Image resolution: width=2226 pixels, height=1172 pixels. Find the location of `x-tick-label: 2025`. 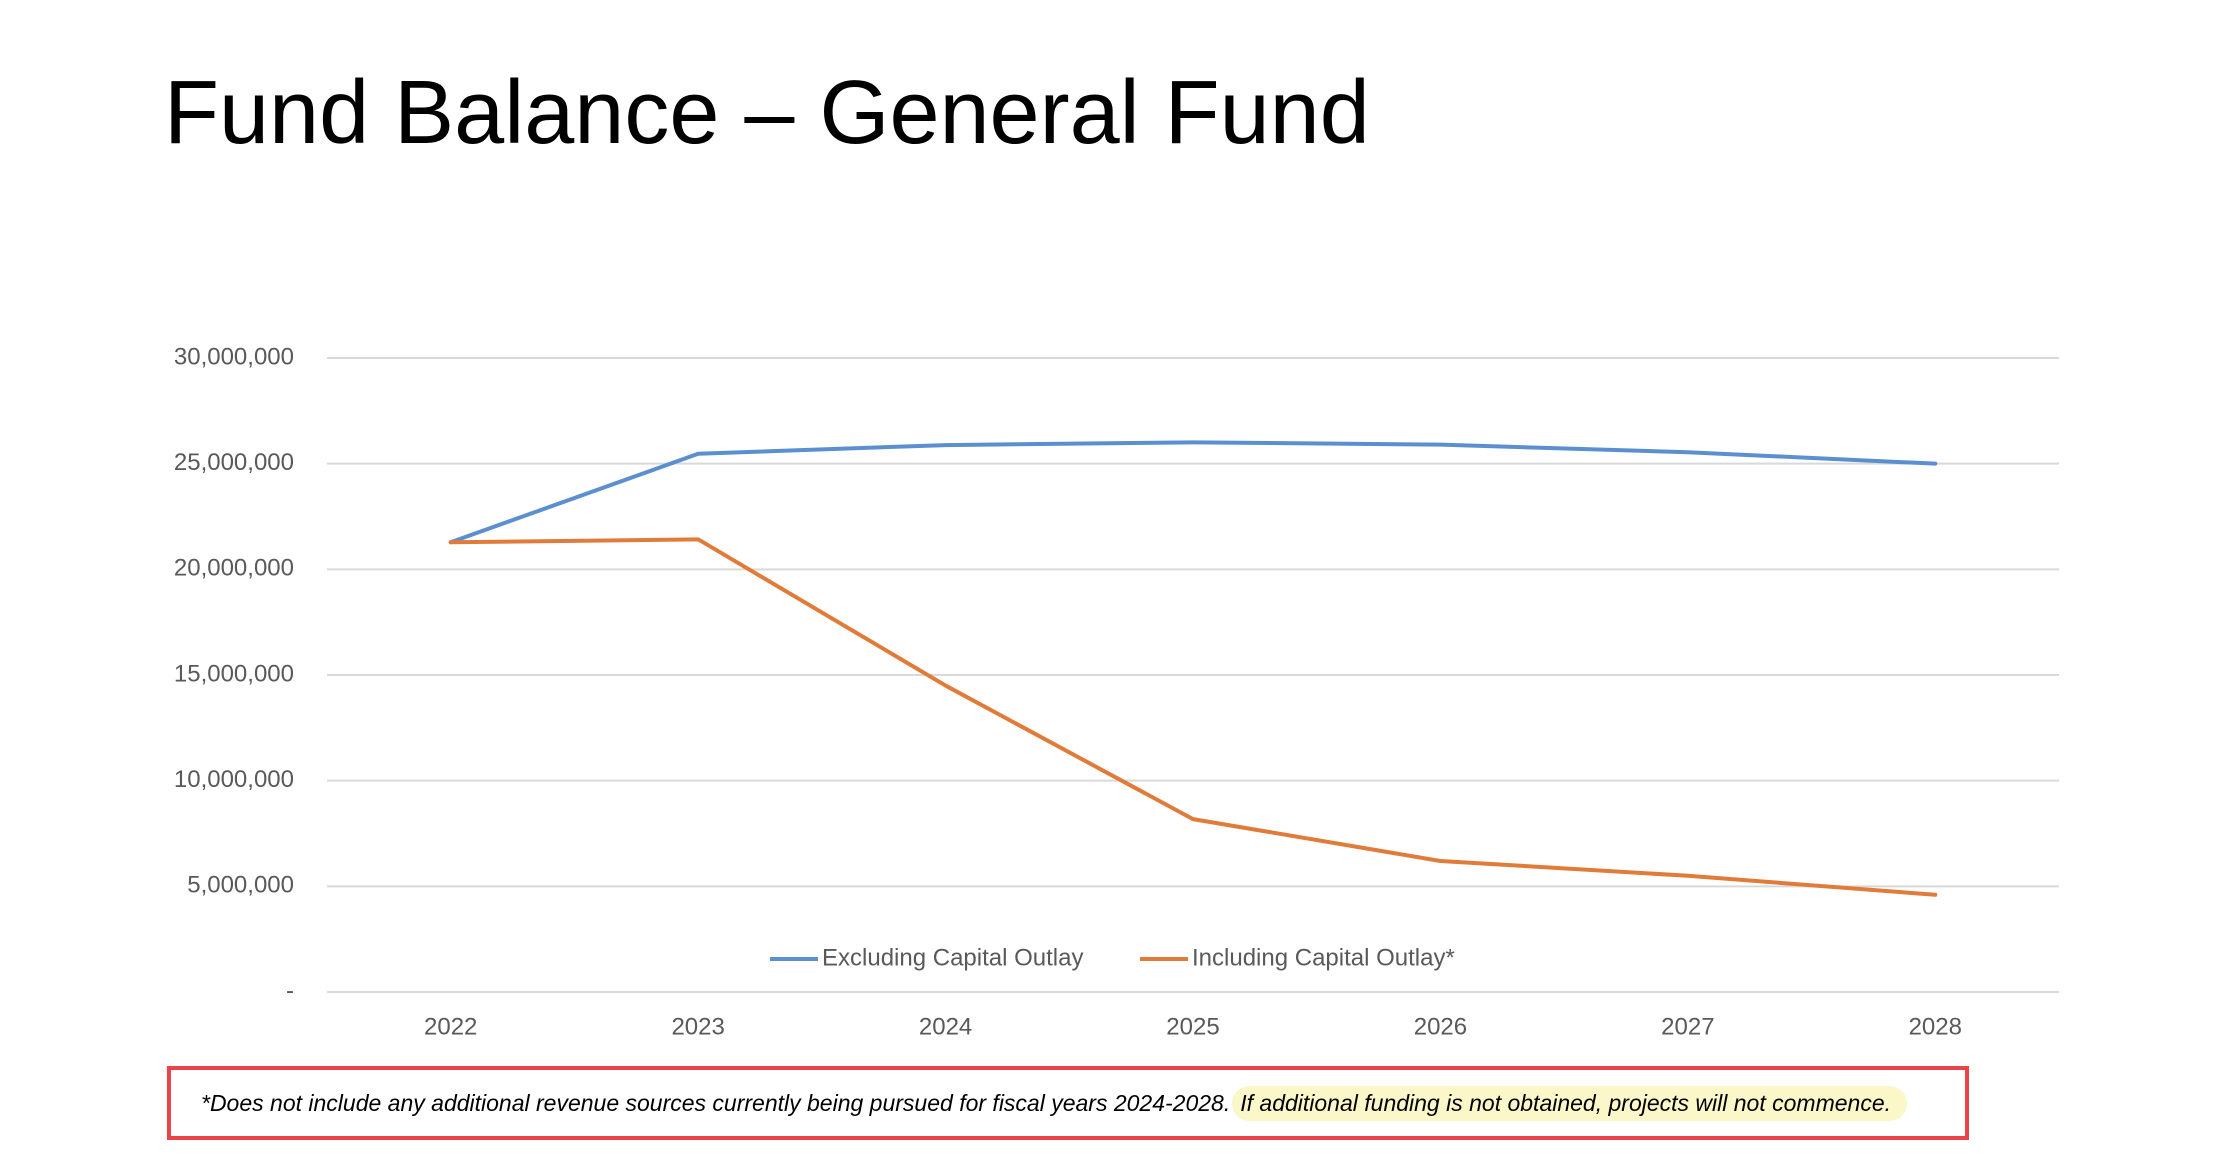

x-tick-label: 2025 is located at coordinates (1192, 1026).